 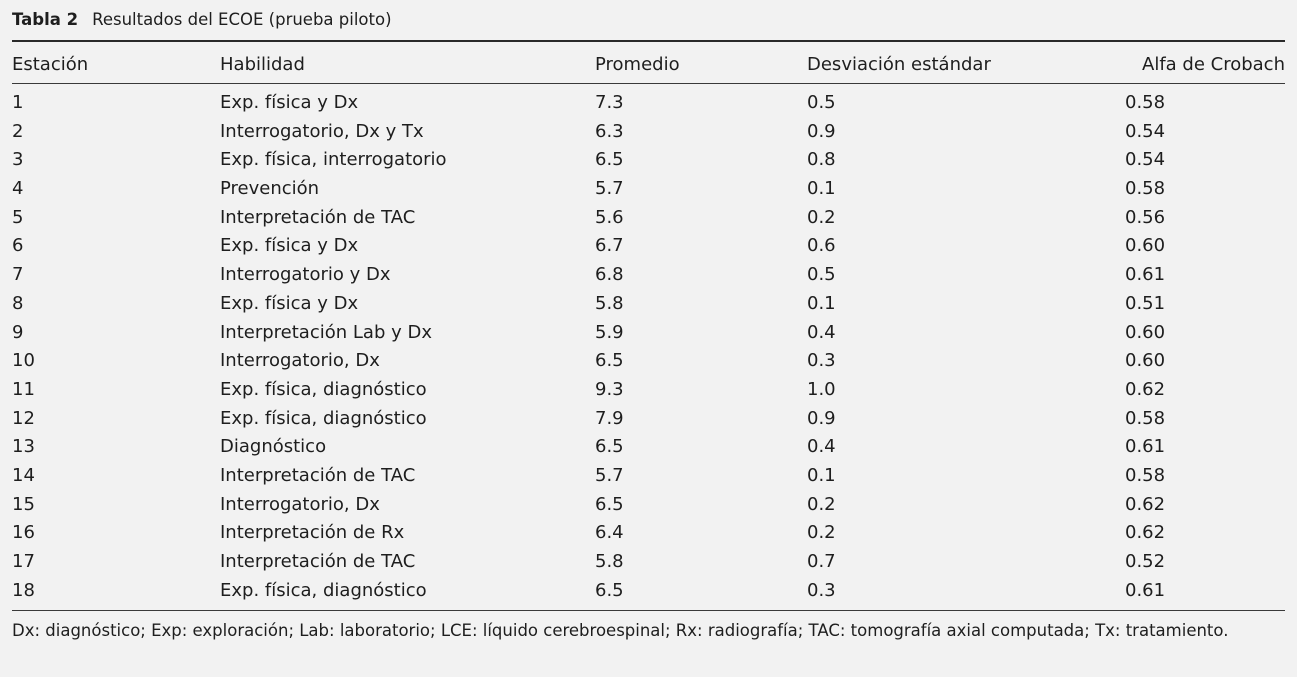 What do you see at coordinates (23, 533) in the screenshot?
I see `cell-estacion: 16` at bounding box center [23, 533].